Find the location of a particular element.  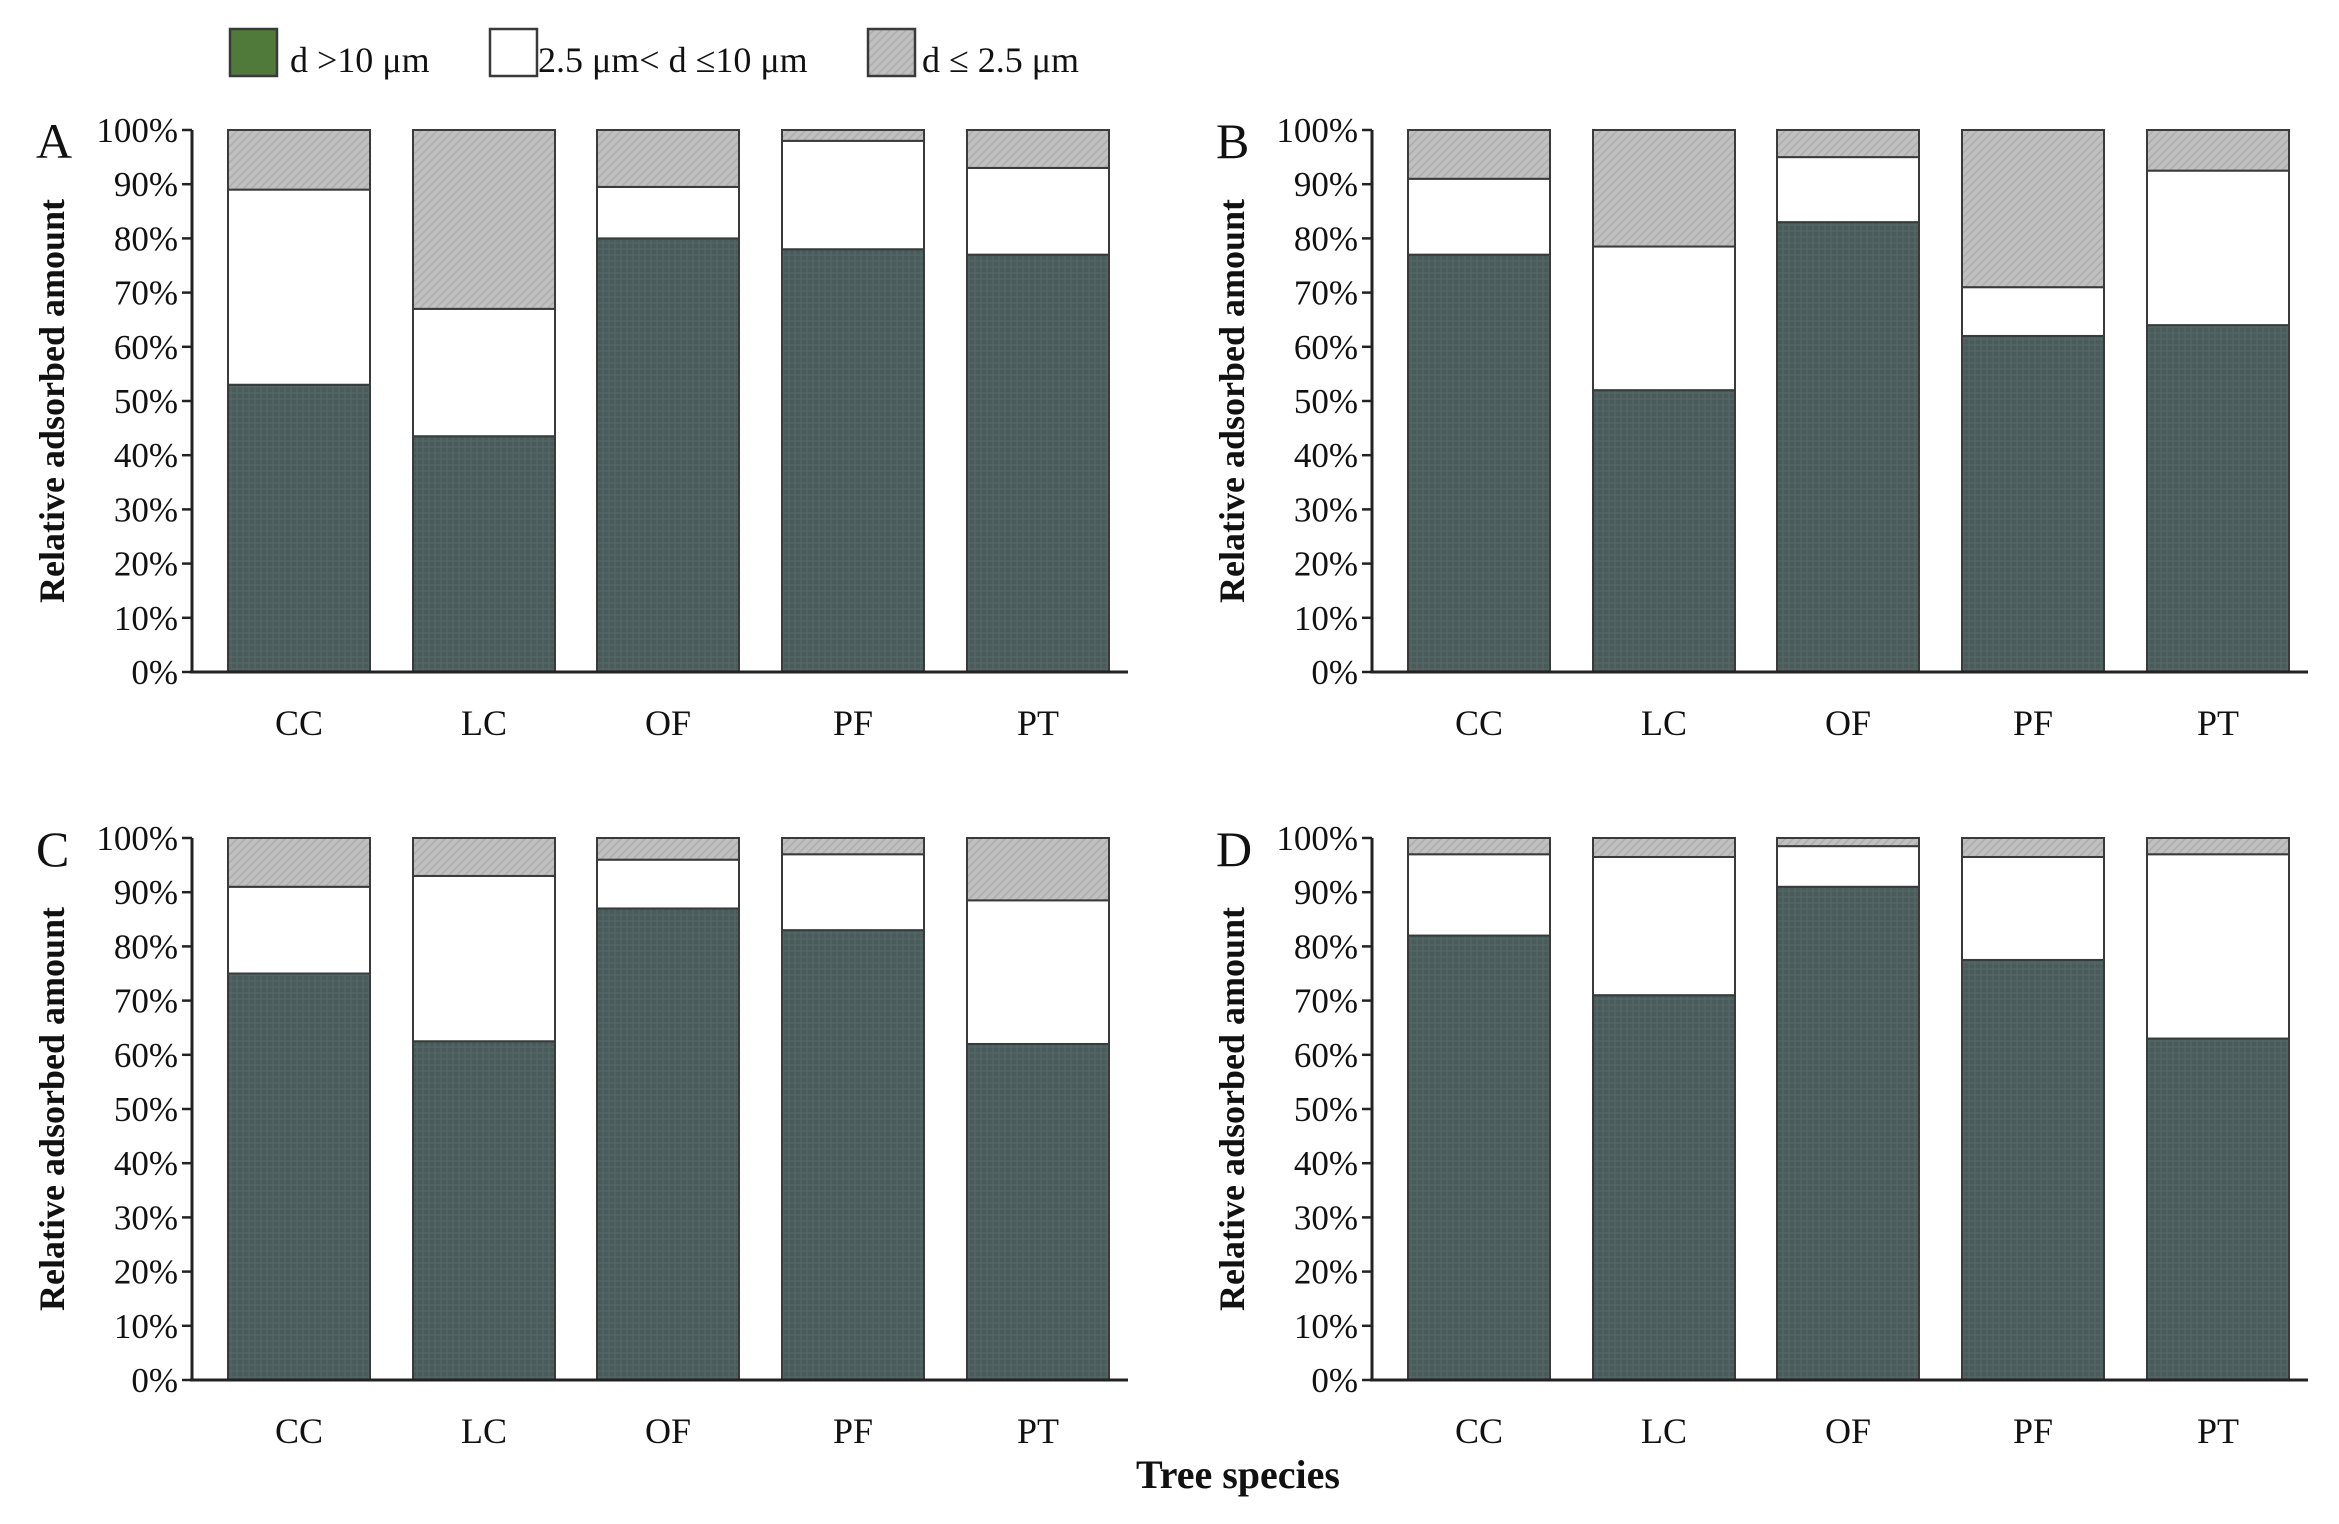

legend-label: d >10 μm is located at coordinates (360, 60).